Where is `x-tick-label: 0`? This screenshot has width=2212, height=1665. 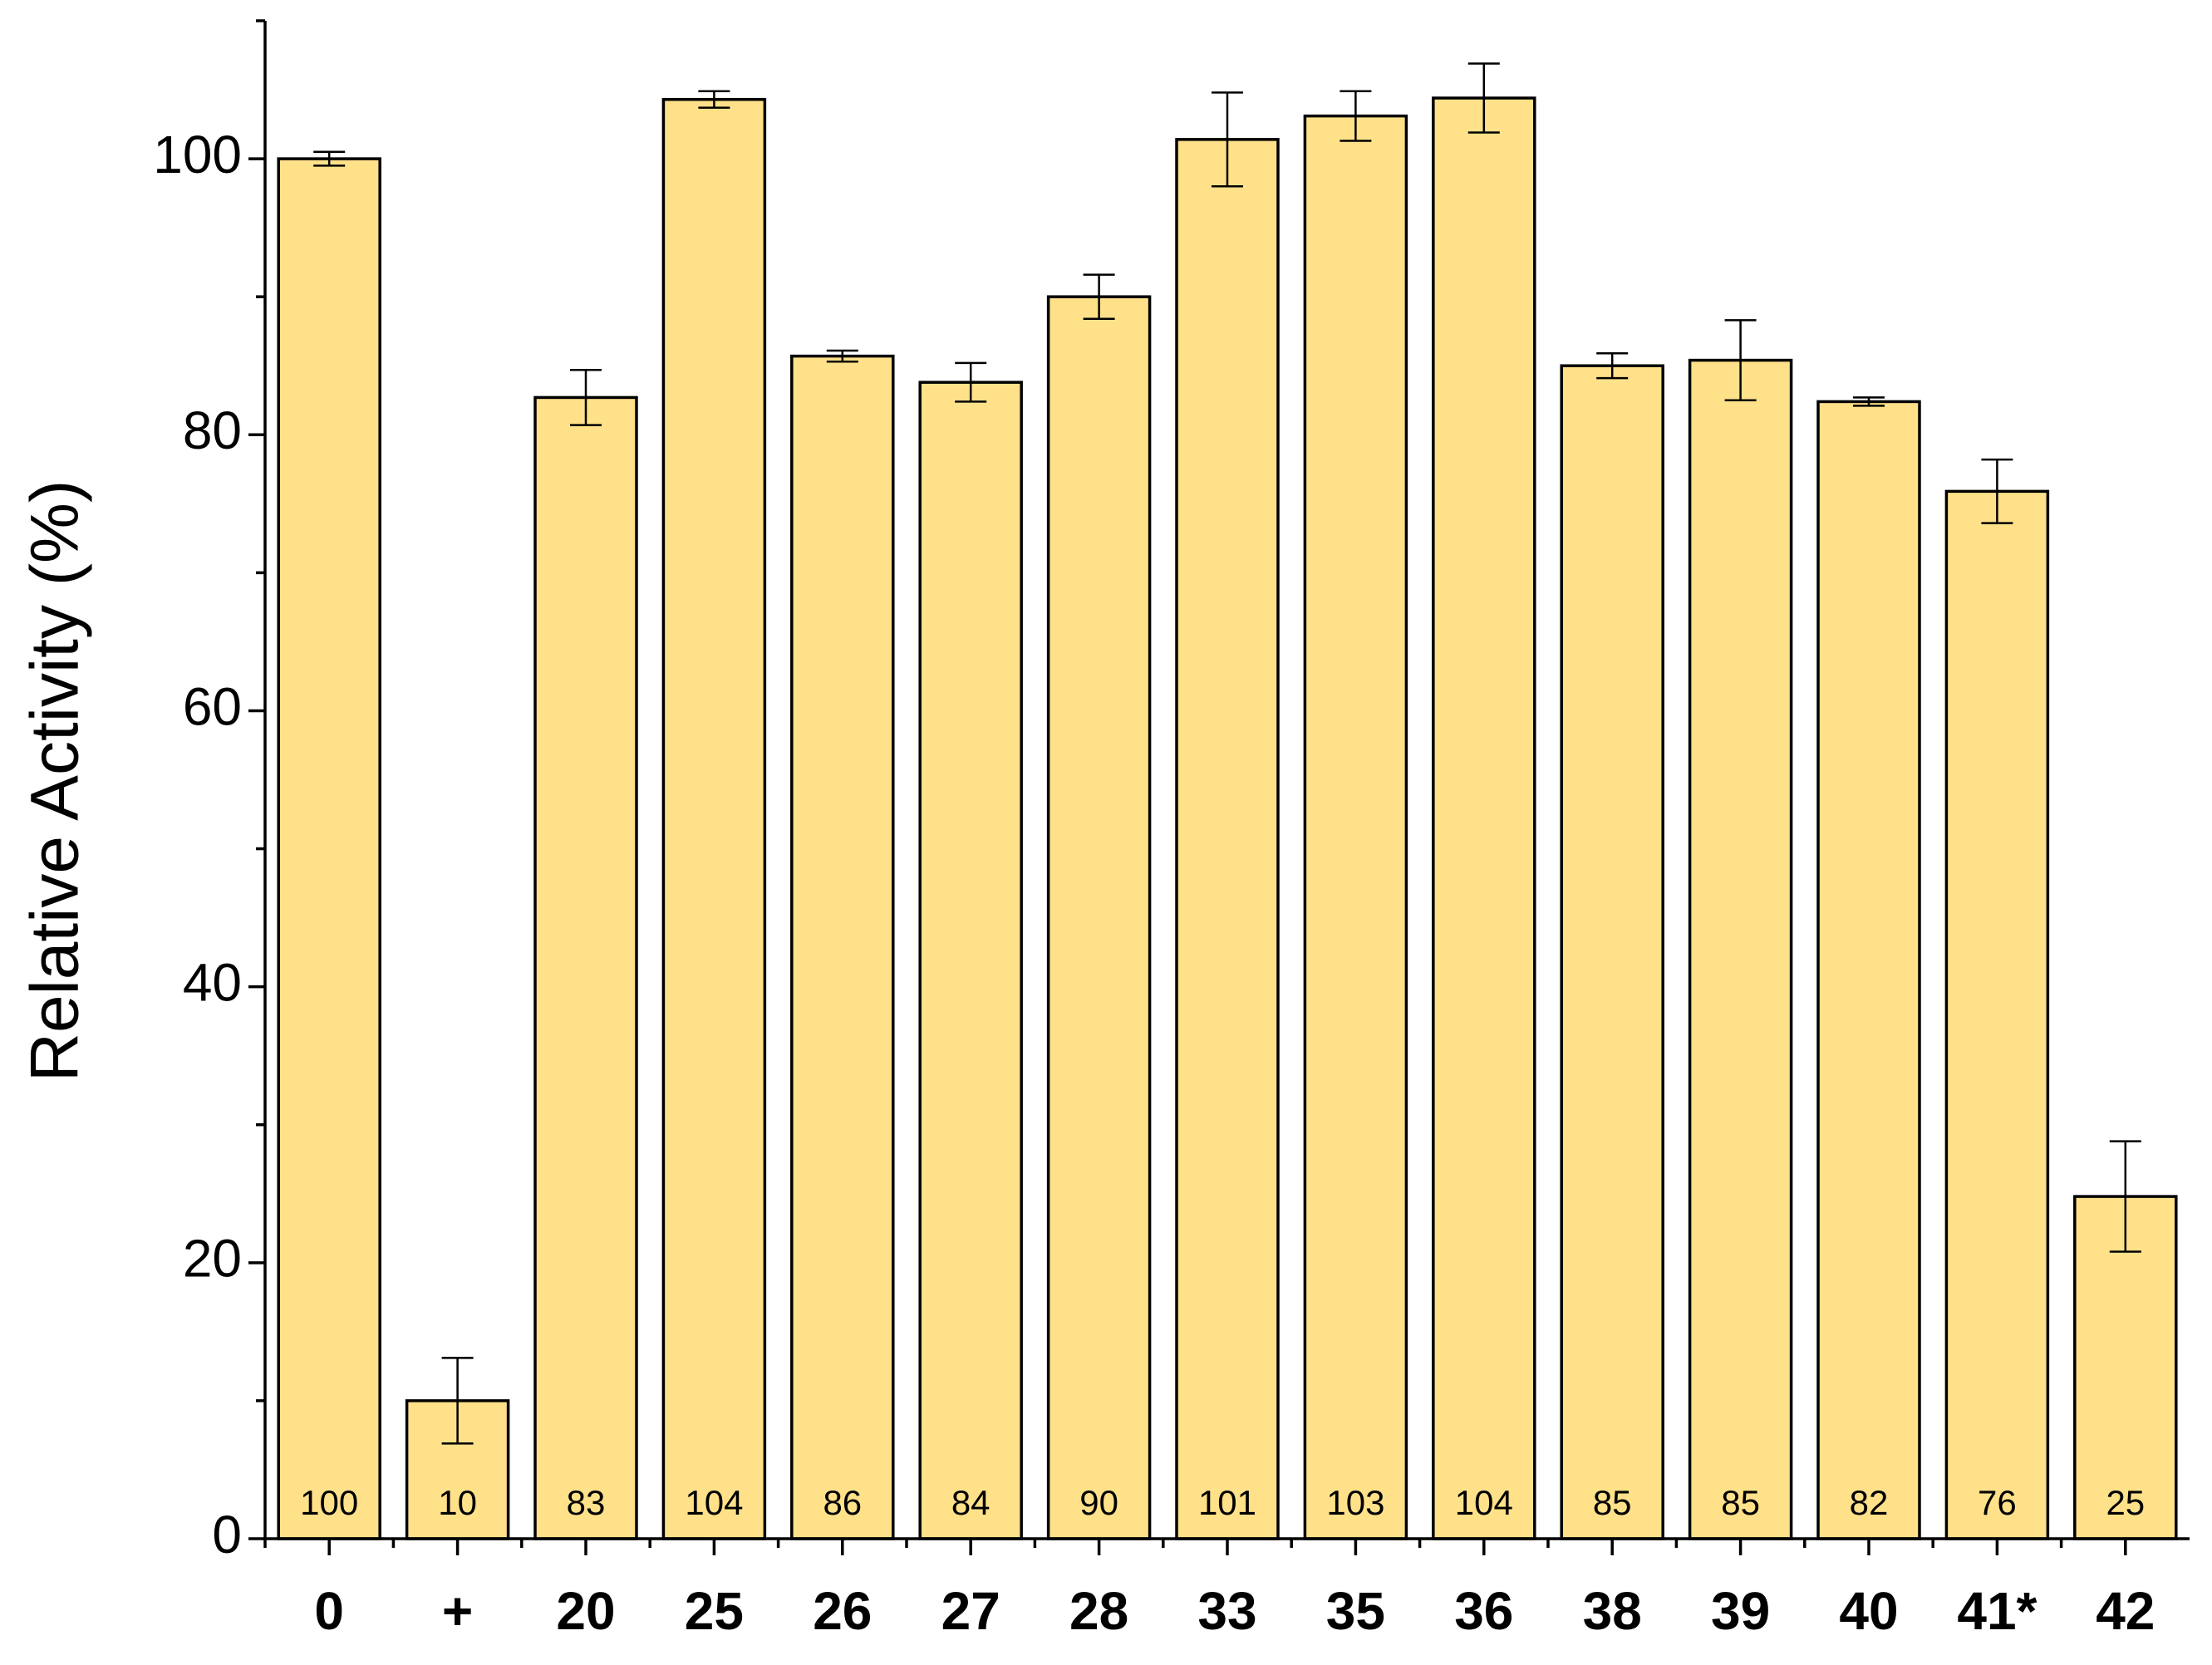 x-tick-label: 0 is located at coordinates (329, 1611).